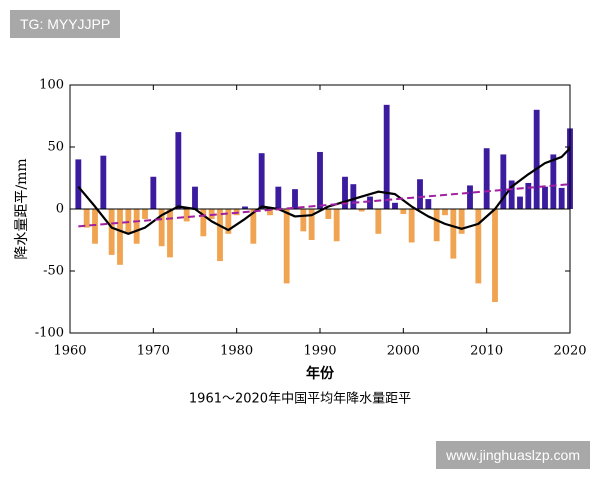 The image size is (600, 480). What do you see at coordinates (51, 85) in the screenshot?
I see `y-tick-label: 100` at bounding box center [51, 85].